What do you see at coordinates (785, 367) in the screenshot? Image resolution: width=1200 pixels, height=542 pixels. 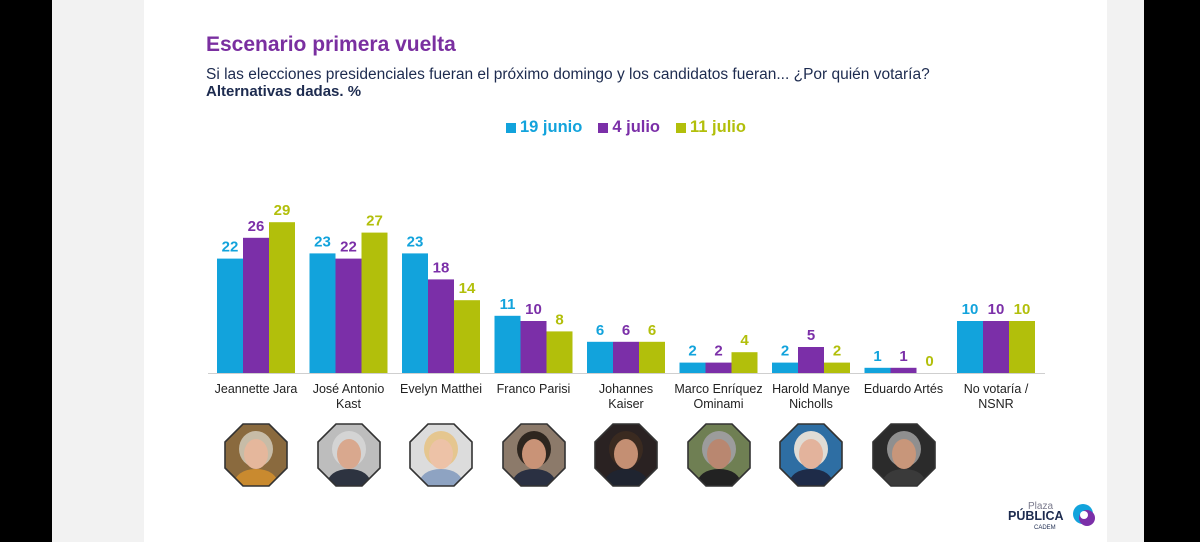 I see `bar-6-19-junio` at bounding box center [785, 367].